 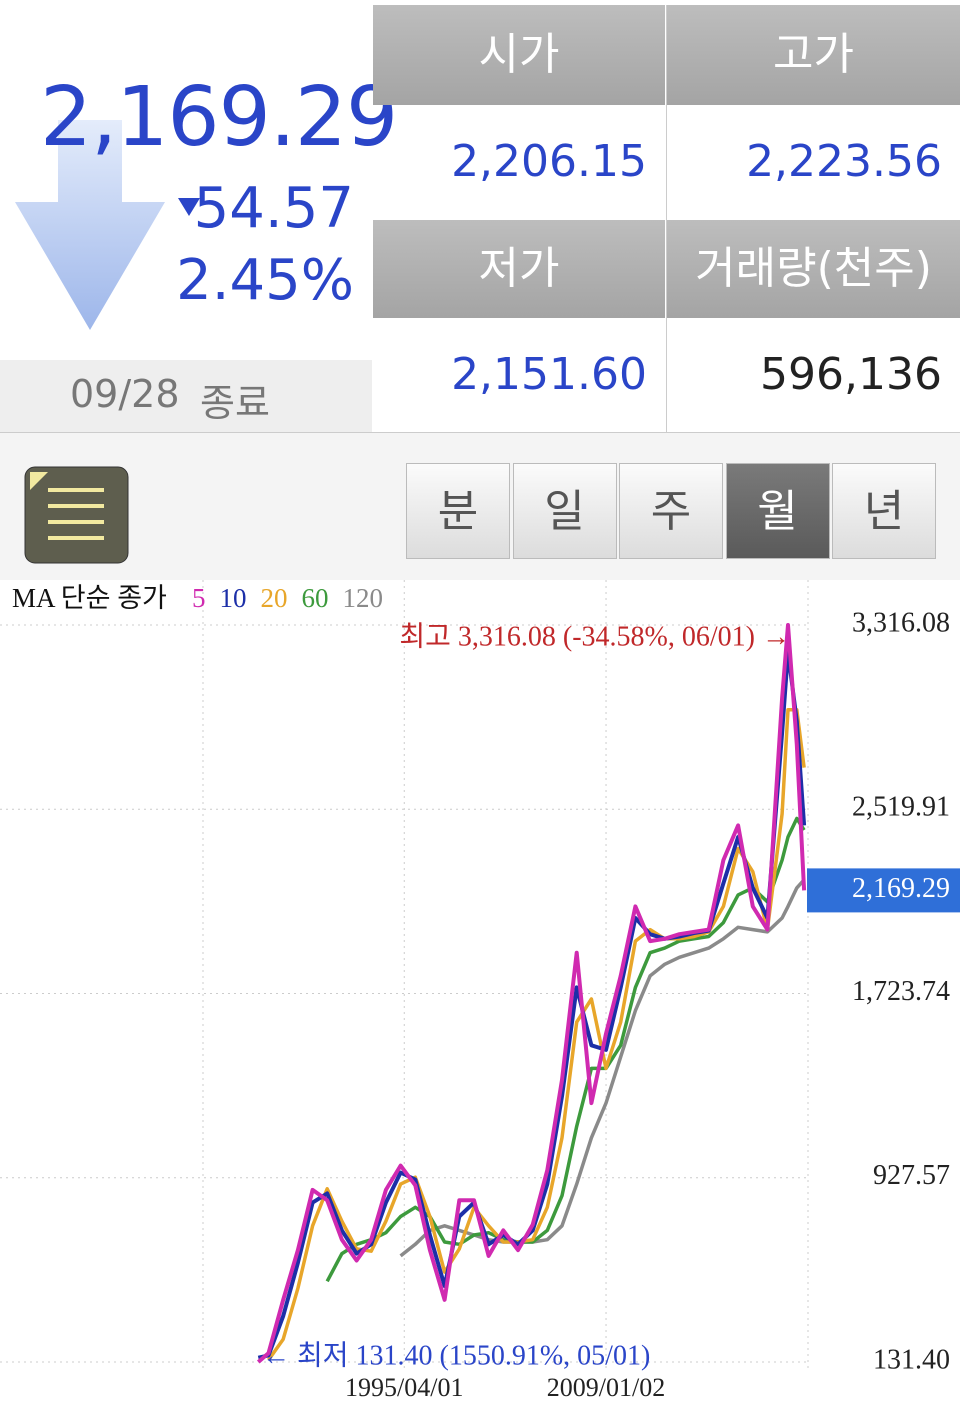 I want to click on header-cell: 고가, so click(x=813, y=55).